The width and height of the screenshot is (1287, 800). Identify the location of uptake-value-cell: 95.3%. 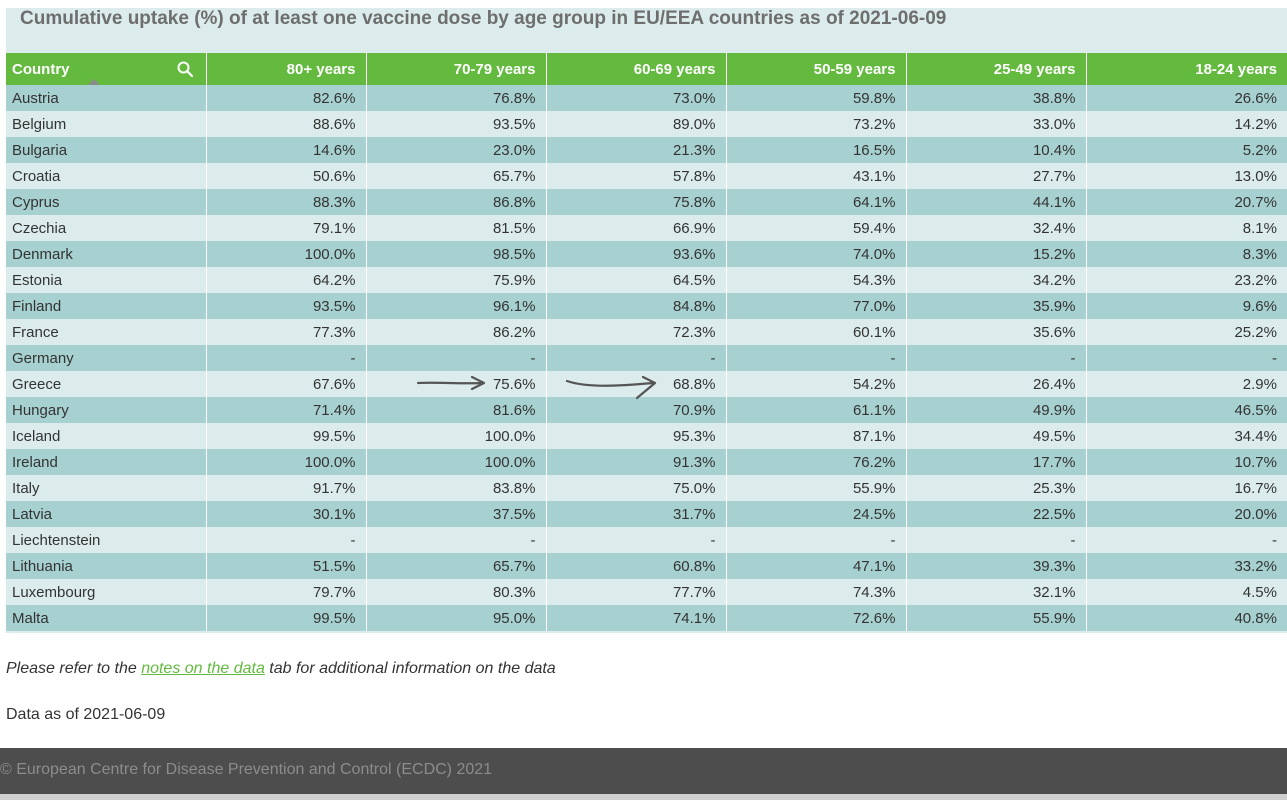
(636, 436).